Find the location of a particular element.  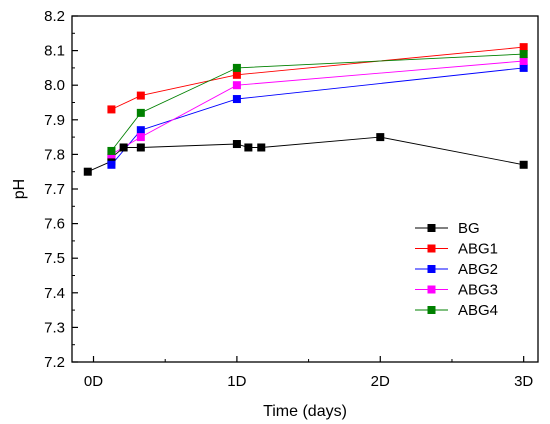

legend-label-bg: BG is located at coordinates (469, 228).